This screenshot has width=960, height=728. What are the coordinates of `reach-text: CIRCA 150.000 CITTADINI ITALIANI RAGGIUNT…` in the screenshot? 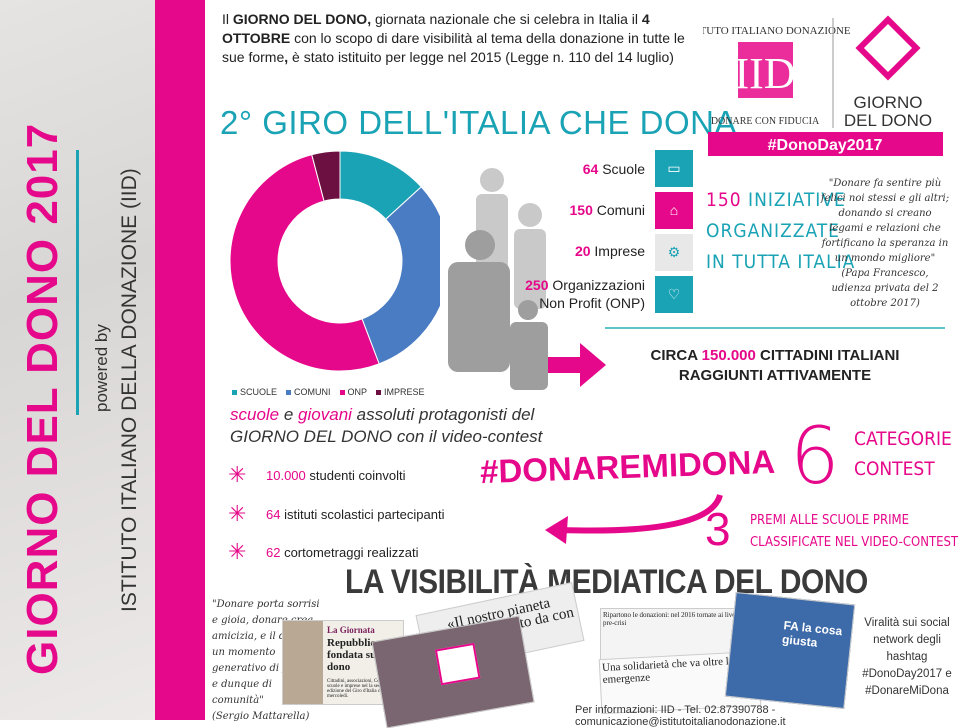 It's located at (775, 365).